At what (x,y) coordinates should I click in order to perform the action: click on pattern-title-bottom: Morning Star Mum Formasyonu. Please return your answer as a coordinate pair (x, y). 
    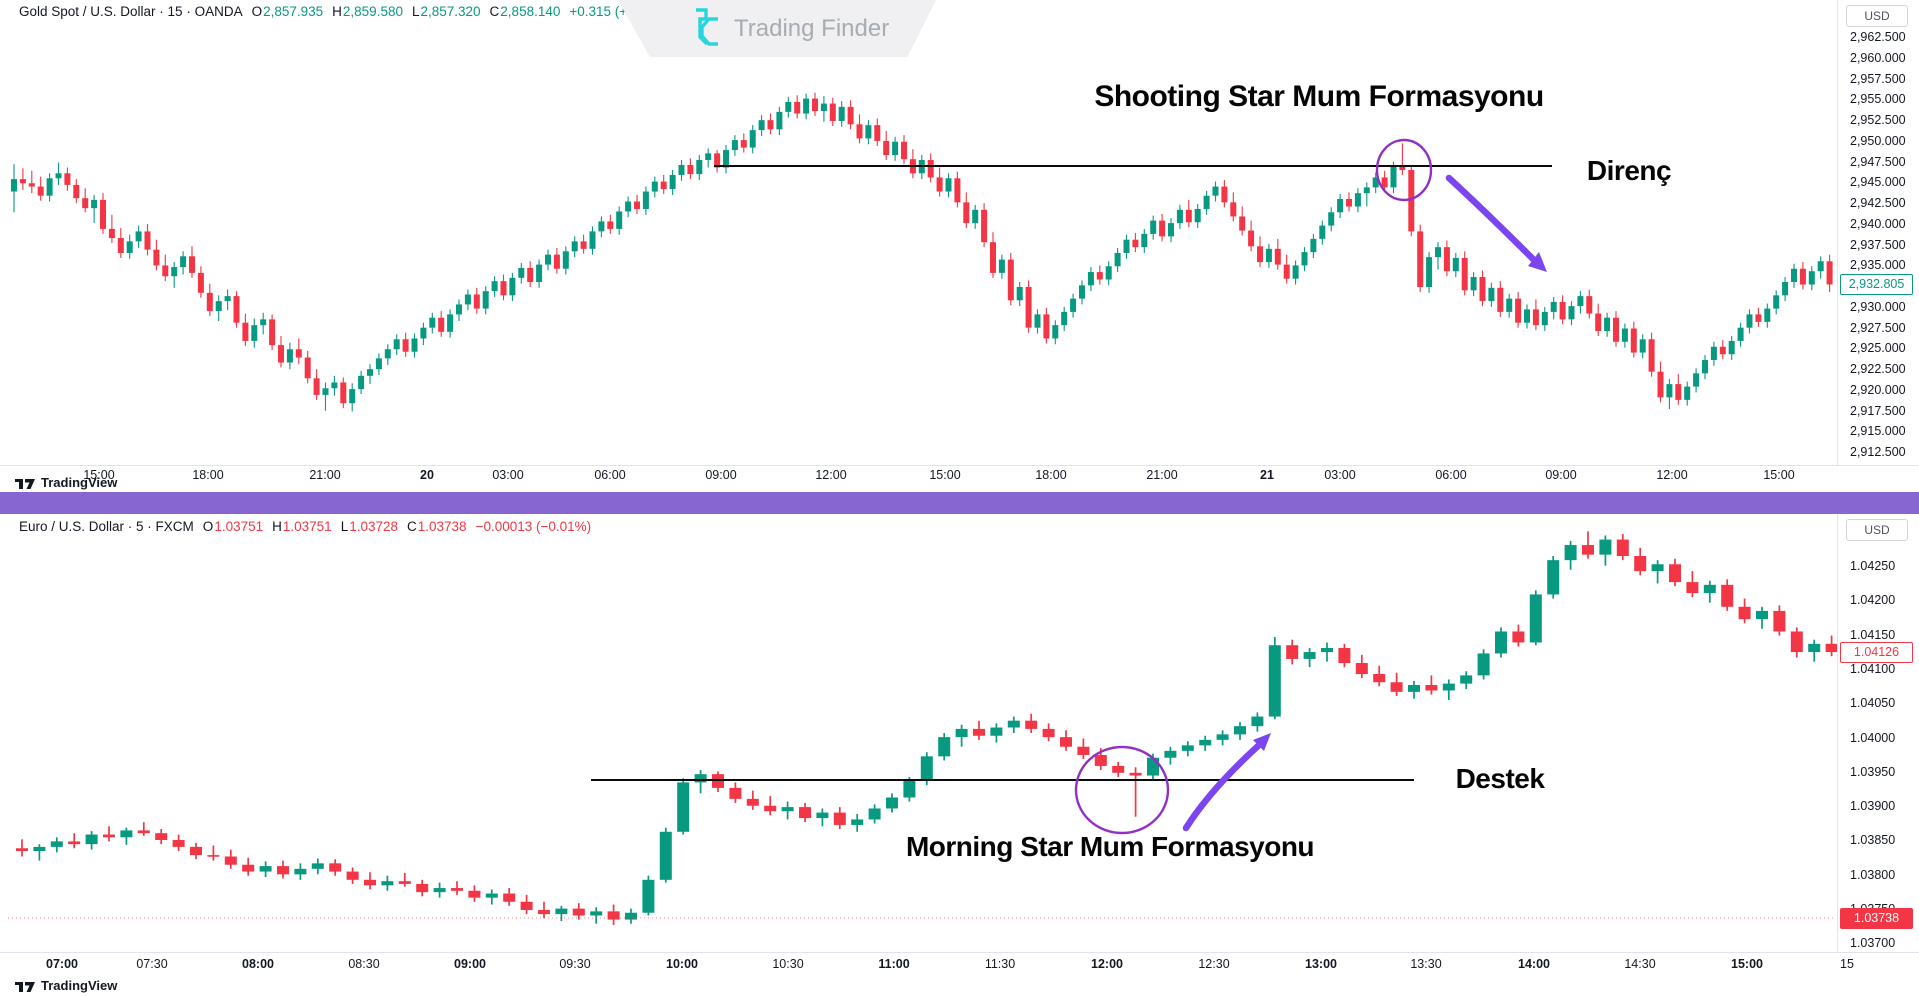
    Looking at the image, I should click on (1110, 846).